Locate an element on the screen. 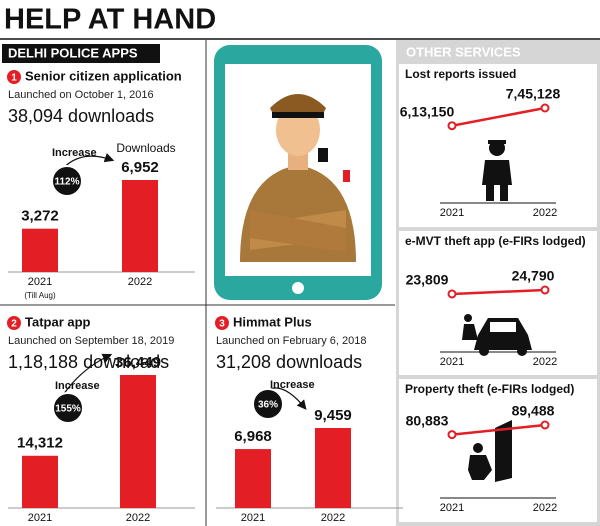  panel-title-box: Lost reports issued is located at coordinates (461, 74).